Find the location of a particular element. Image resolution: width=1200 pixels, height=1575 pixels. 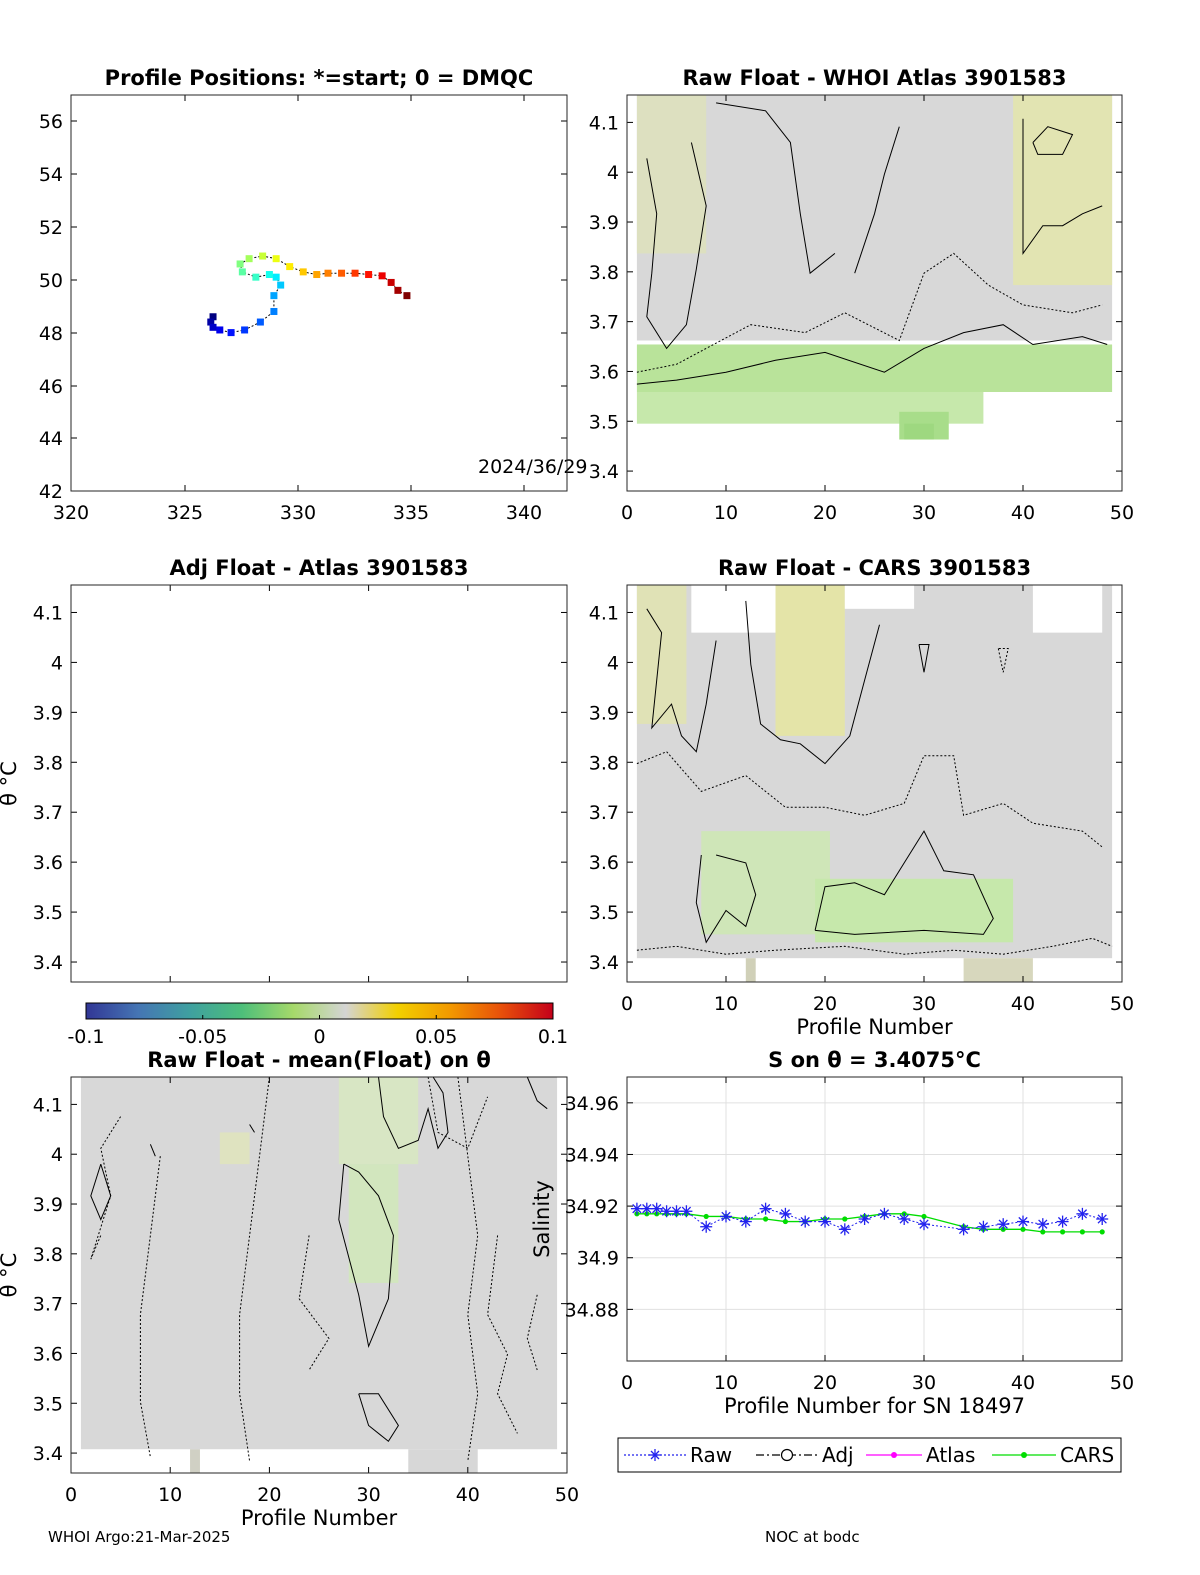

footer-left: WHOI Argo:21-Mar-2025 is located at coordinates (139, 1537).